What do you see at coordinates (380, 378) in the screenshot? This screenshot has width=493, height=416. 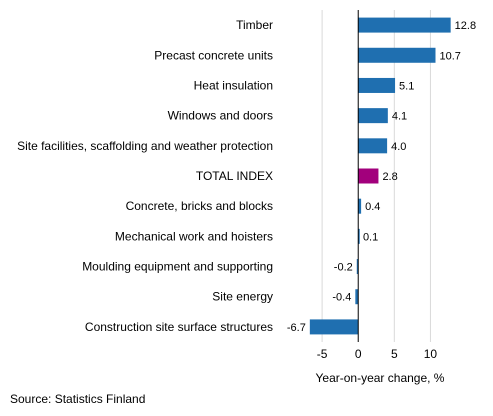 I see `x-axis-label: Year-on-year change, %` at bounding box center [380, 378].